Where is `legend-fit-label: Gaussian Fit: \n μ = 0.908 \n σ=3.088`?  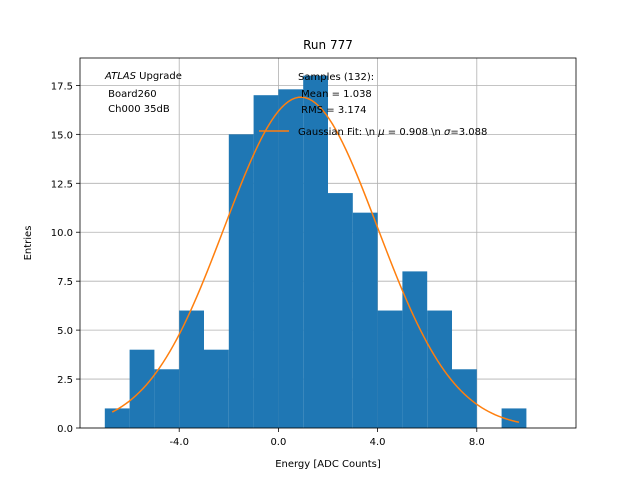
legend-fit-label: Gaussian Fit: \n μ = 0.908 \n σ=3.088 is located at coordinates (392, 132).